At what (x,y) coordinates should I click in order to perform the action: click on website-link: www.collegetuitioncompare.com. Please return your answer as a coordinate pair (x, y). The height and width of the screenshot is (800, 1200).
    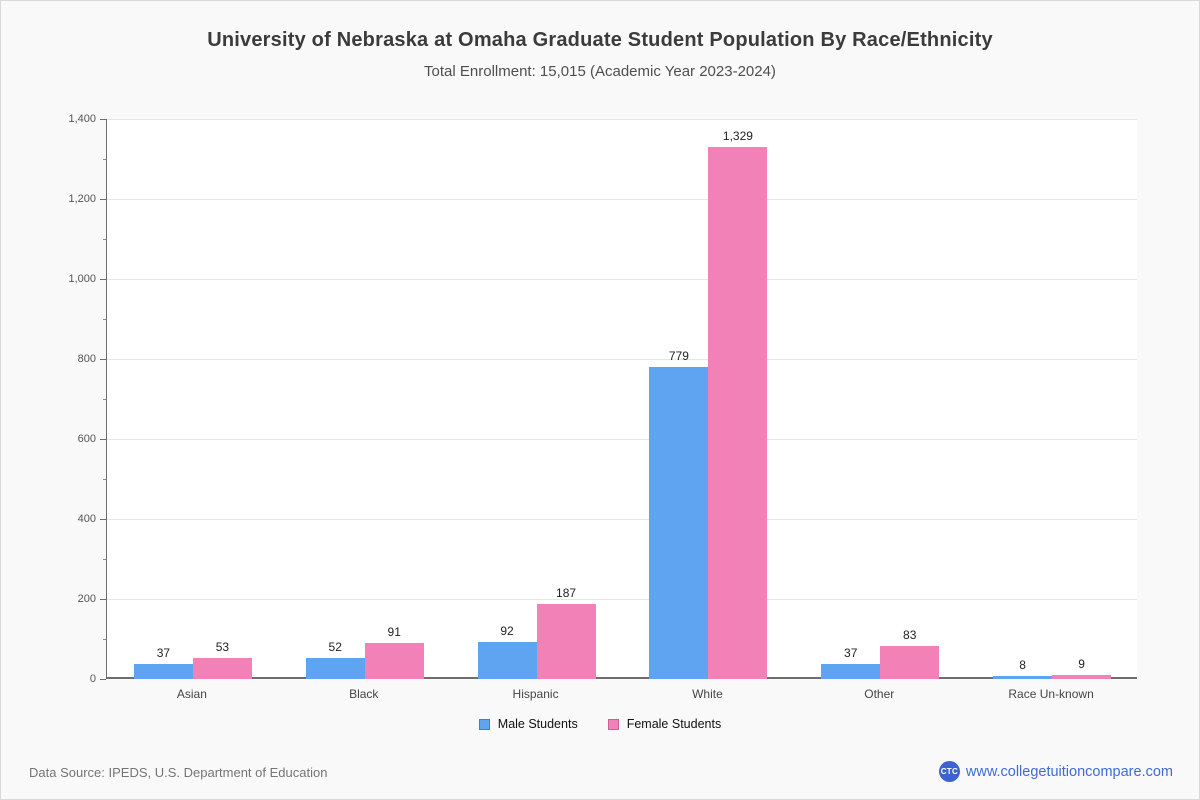
    Looking at the image, I should click on (1069, 771).